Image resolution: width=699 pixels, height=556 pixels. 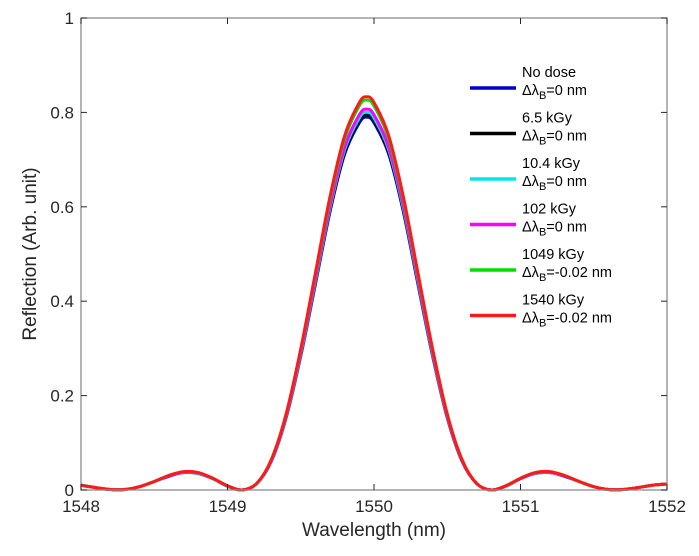 What do you see at coordinates (549, 210) in the screenshot?
I see `legend-label: 102 kGy` at bounding box center [549, 210].